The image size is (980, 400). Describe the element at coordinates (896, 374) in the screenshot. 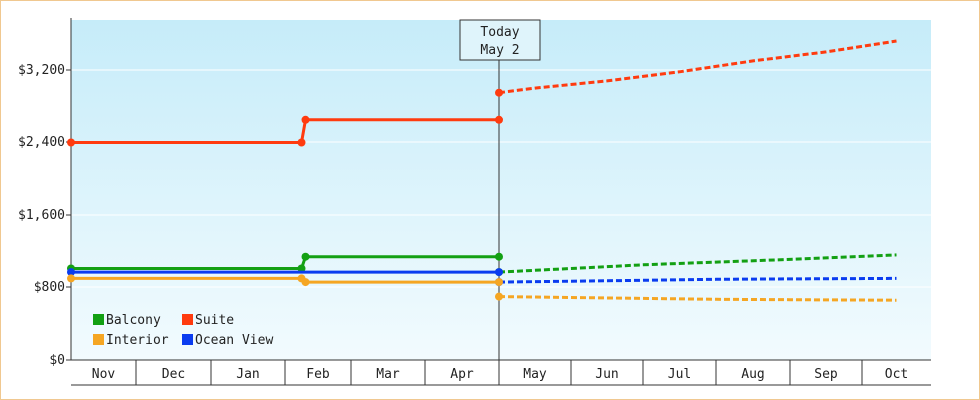

I see `x-tick-label: Oct` at that location.